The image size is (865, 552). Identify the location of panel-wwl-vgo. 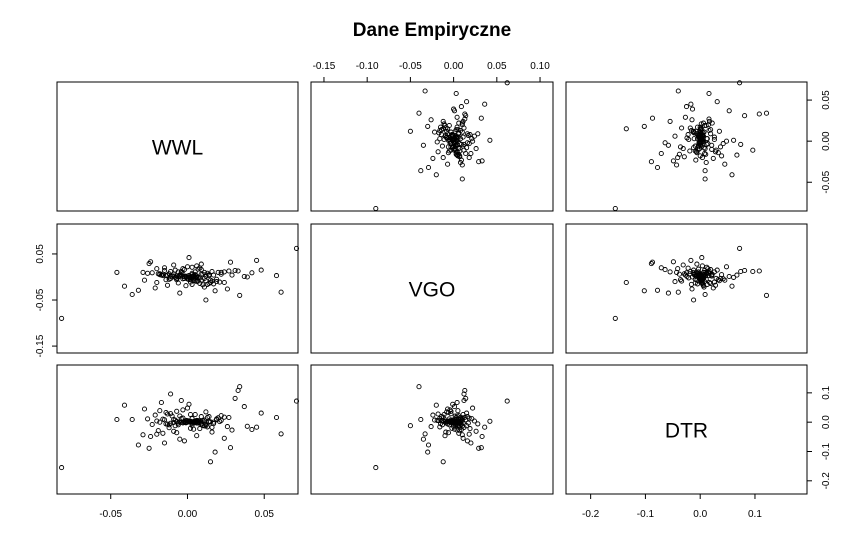
(432, 146).